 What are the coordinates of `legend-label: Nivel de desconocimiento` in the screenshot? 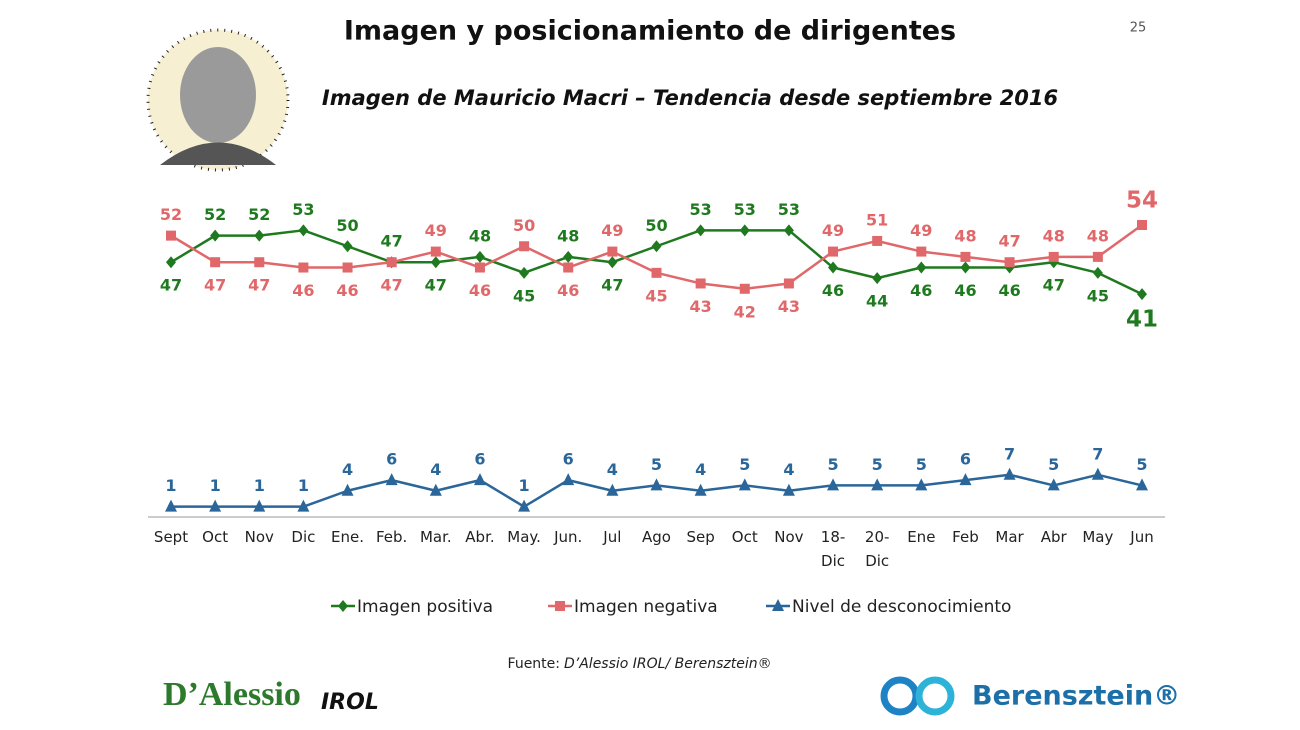 It's located at (901, 607).